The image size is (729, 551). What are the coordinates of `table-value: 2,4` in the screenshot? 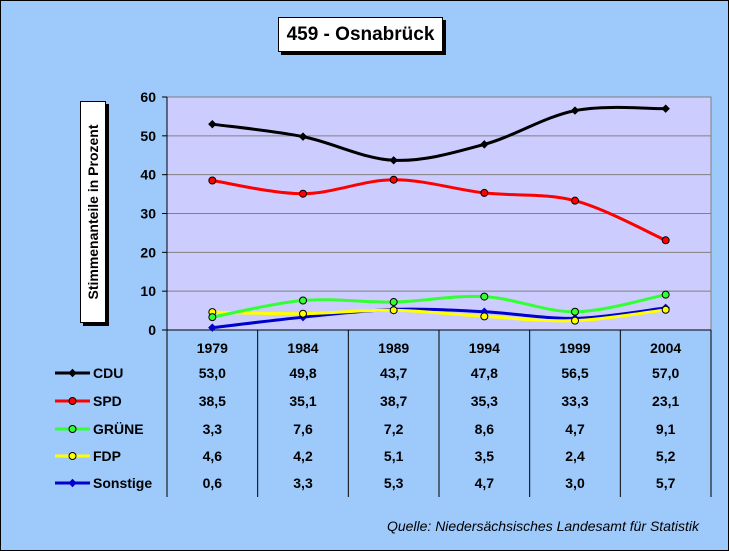 It's located at (575, 456).